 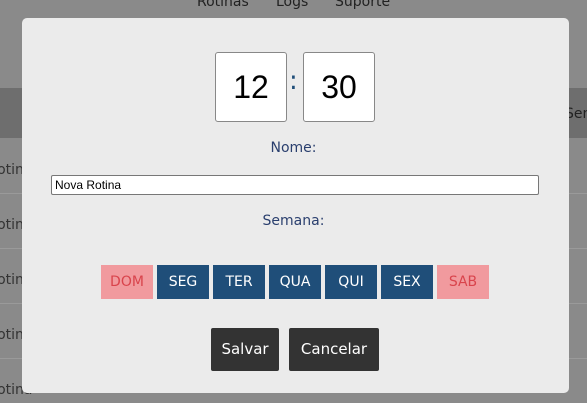 I want to click on hour-input: 12, so click(x=251, y=87).